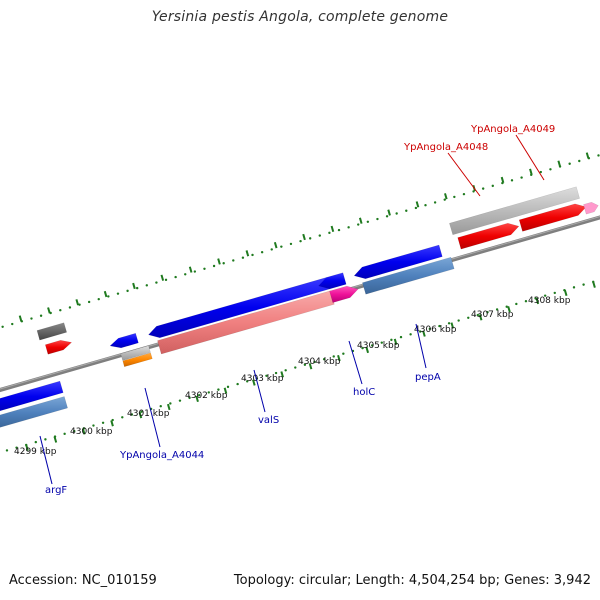  I want to click on gene-pepA-steel, so click(408, 275).